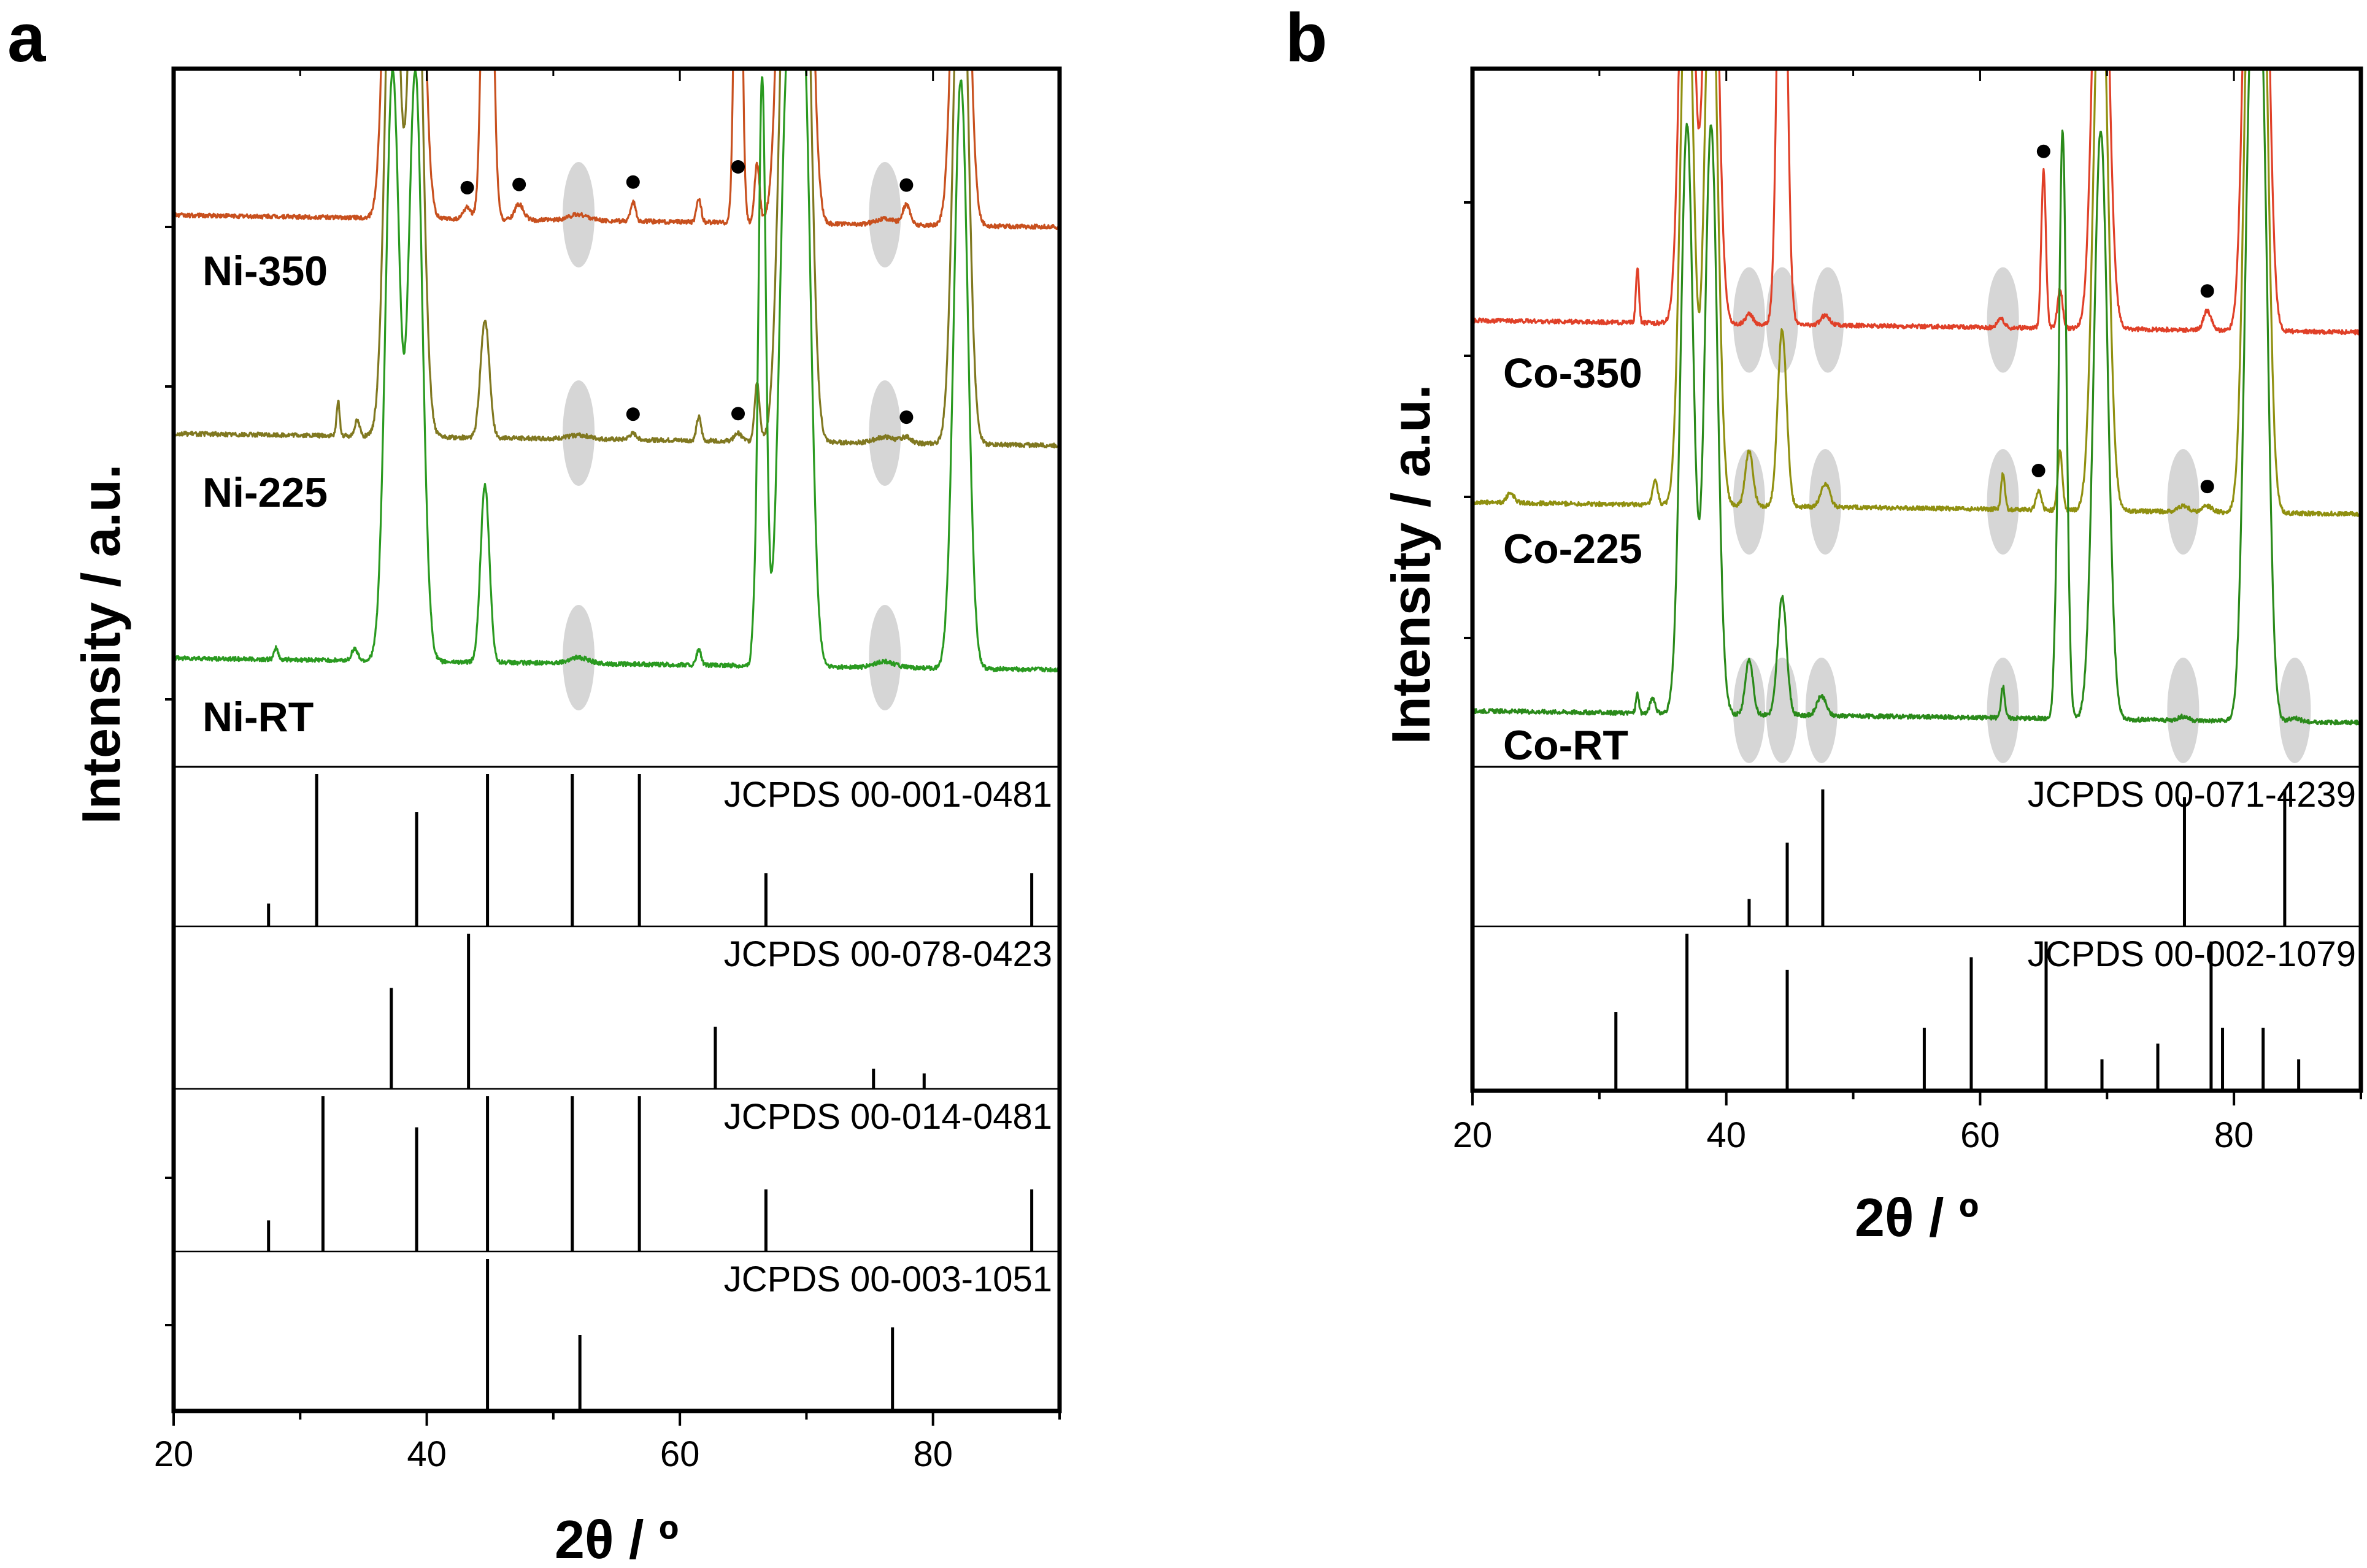 The width and height of the screenshot is (2367, 1568). Describe the element at coordinates (888, 954) in the screenshot. I see `reference-label: JCPDS 00-078-0423` at that location.